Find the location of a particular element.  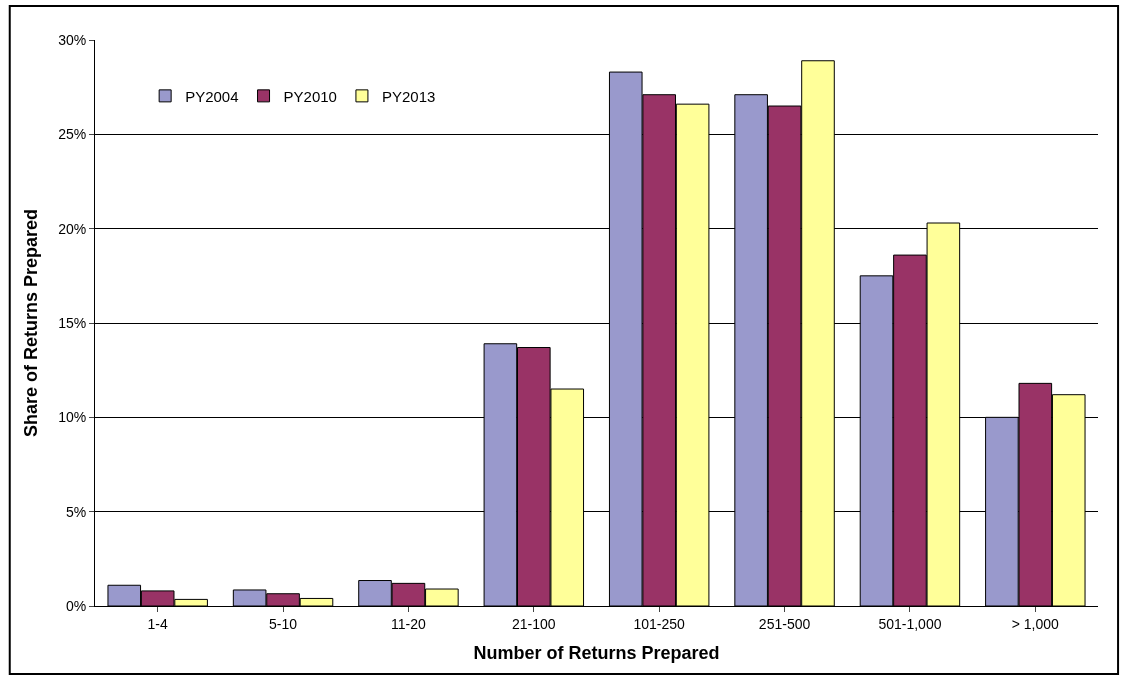

y-axis-title: Share of Returns Prepared is located at coordinates (31, 323).